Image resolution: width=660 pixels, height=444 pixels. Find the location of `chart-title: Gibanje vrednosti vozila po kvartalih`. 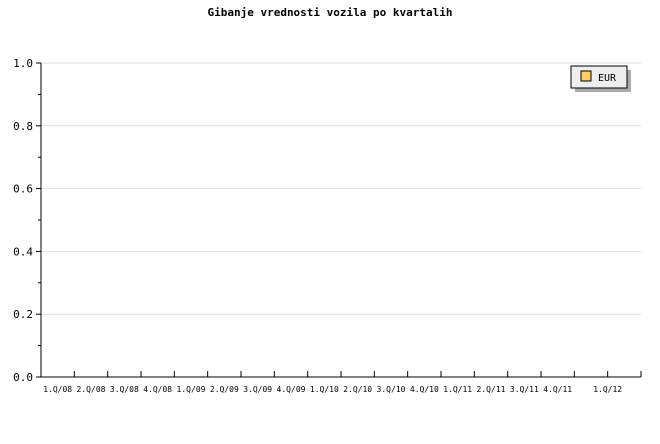

chart-title: Gibanje vrednosti vozila po kvartalih is located at coordinates (329, 12).